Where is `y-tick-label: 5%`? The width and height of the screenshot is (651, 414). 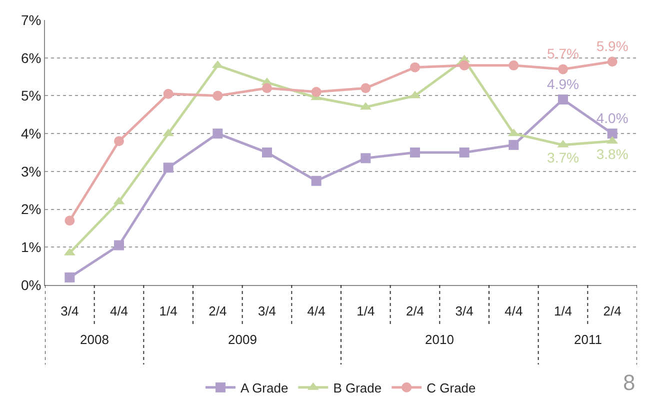
y-tick-label: 5% is located at coordinates (31, 96).